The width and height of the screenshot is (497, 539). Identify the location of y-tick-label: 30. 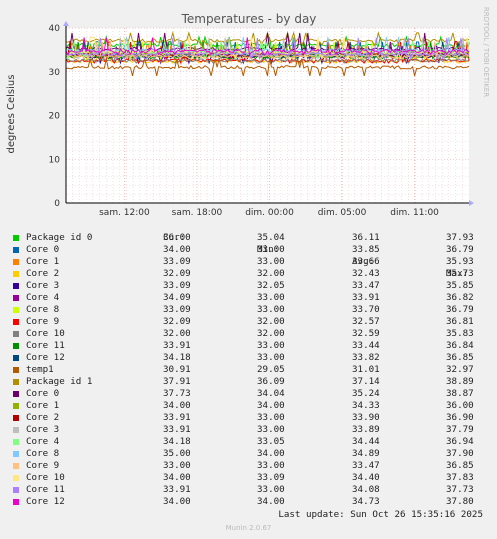
(55, 73).